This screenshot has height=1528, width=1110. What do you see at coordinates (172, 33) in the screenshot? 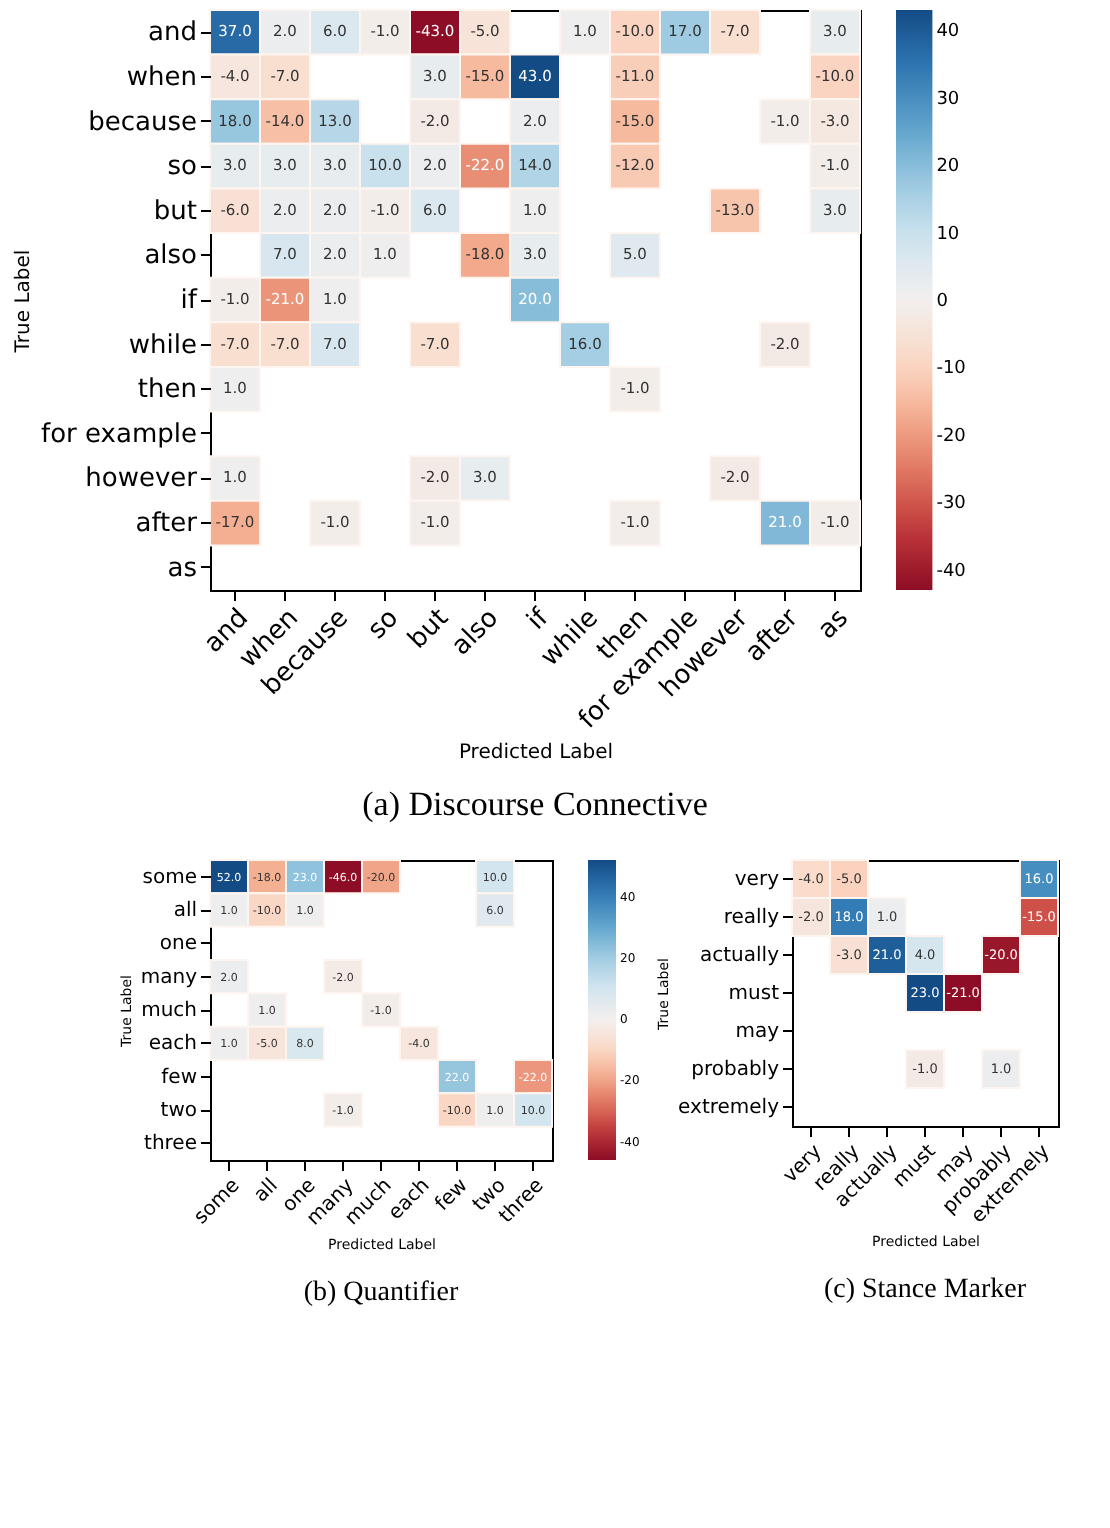
I see `y-tick-label: and` at bounding box center [172, 33].